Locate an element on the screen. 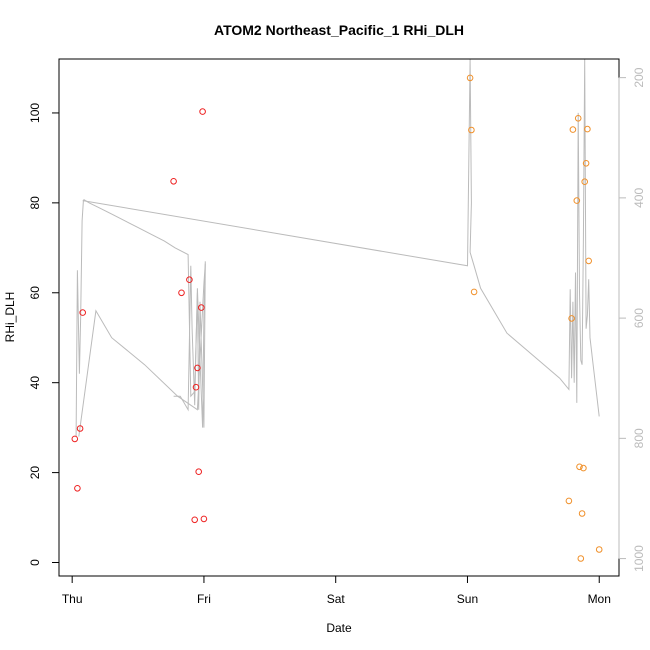  y-axis: 0 20 40 60 80 100 is located at coordinates (44, 334).